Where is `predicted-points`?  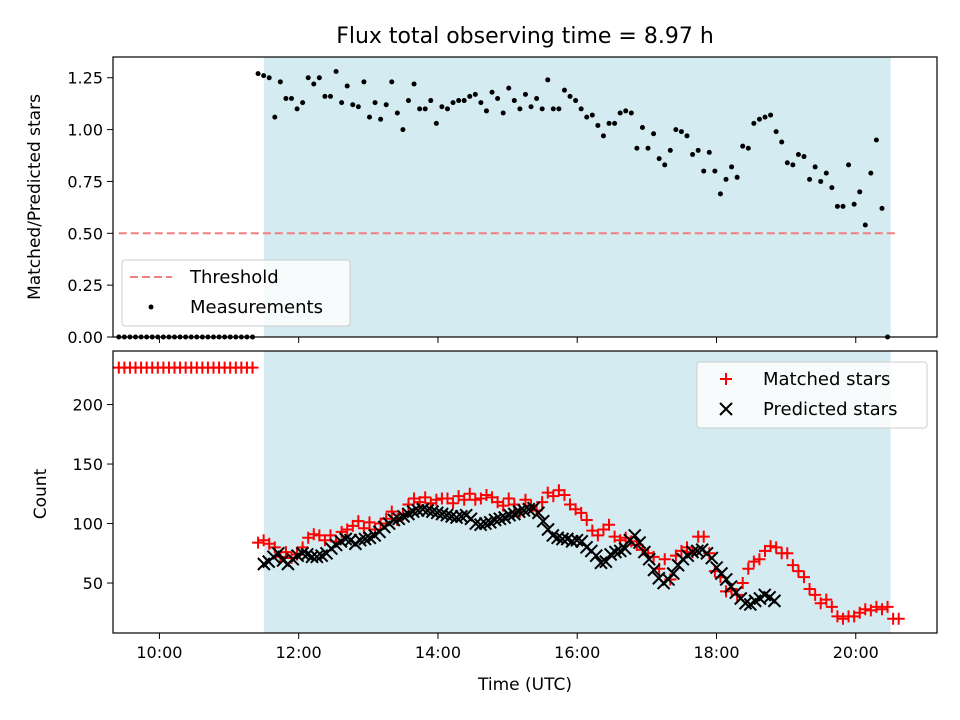 predicted-points is located at coordinates (519, 556).